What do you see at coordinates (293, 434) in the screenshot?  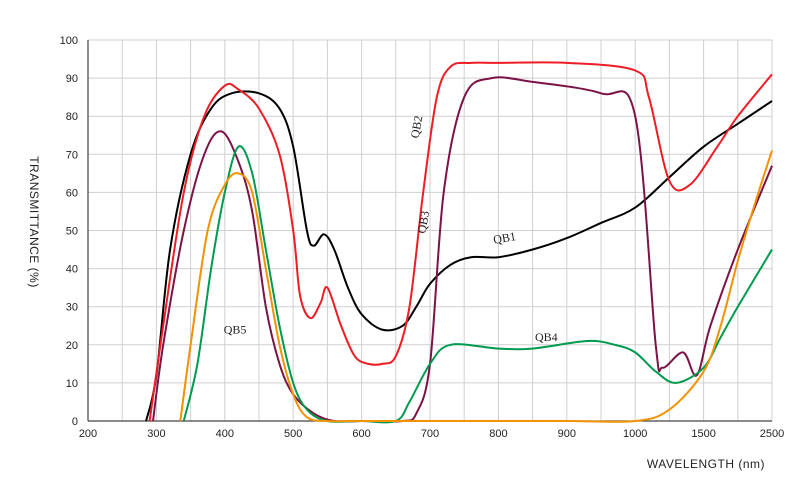 I see `x-tick-label: 500` at bounding box center [293, 434].